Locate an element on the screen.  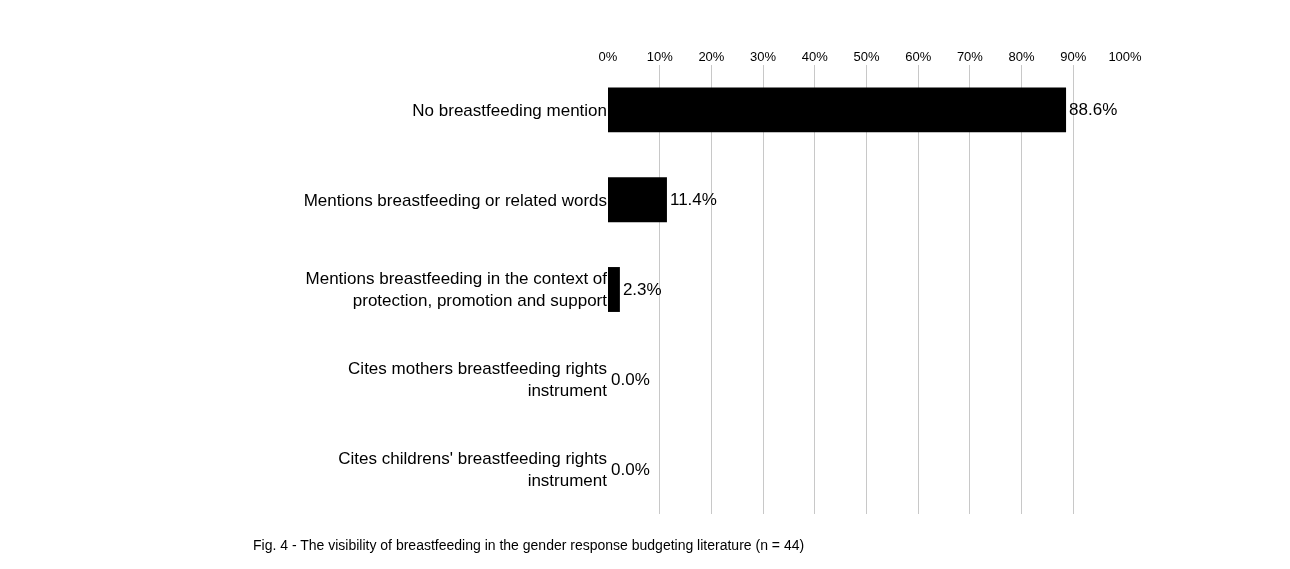
x-tick-label: 50% is located at coordinates (866, 57).